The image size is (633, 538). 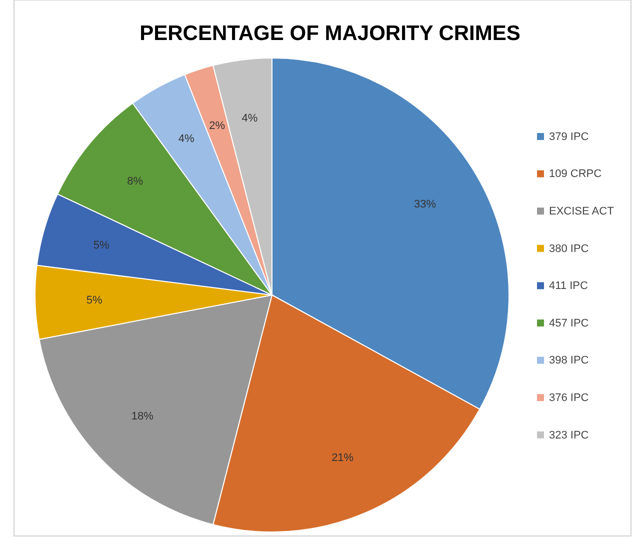 I want to click on legend-label: EXCISE ACT, so click(x=581, y=212).